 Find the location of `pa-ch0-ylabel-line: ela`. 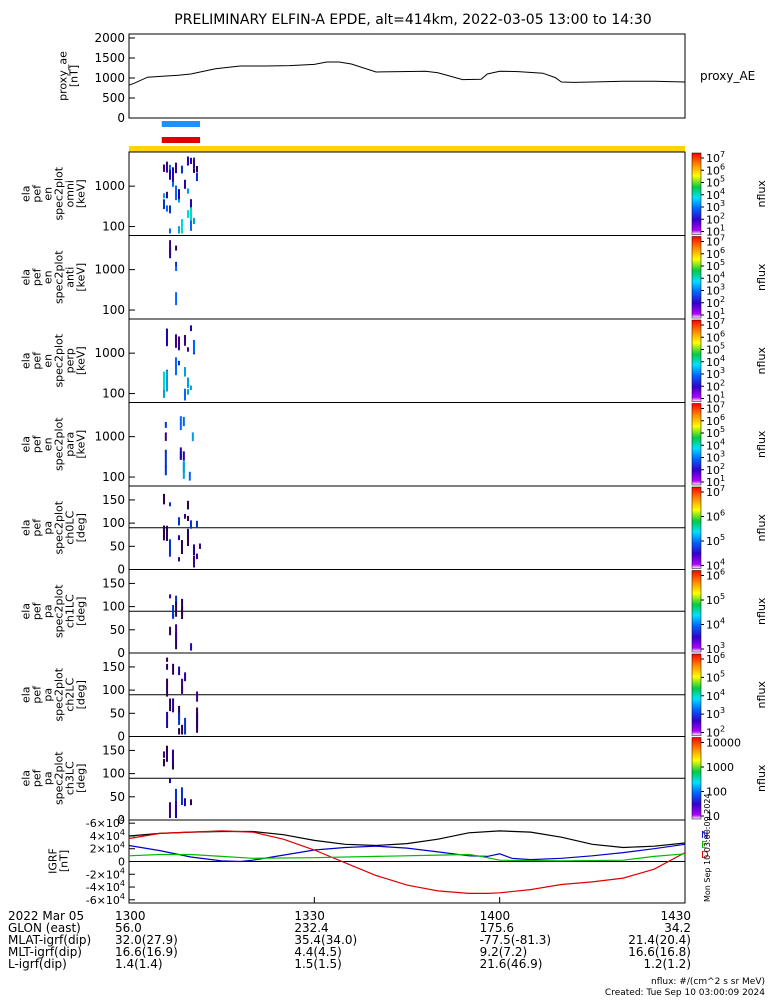

pa-ch0-ylabel-line: ela is located at coordinates (26, 527).